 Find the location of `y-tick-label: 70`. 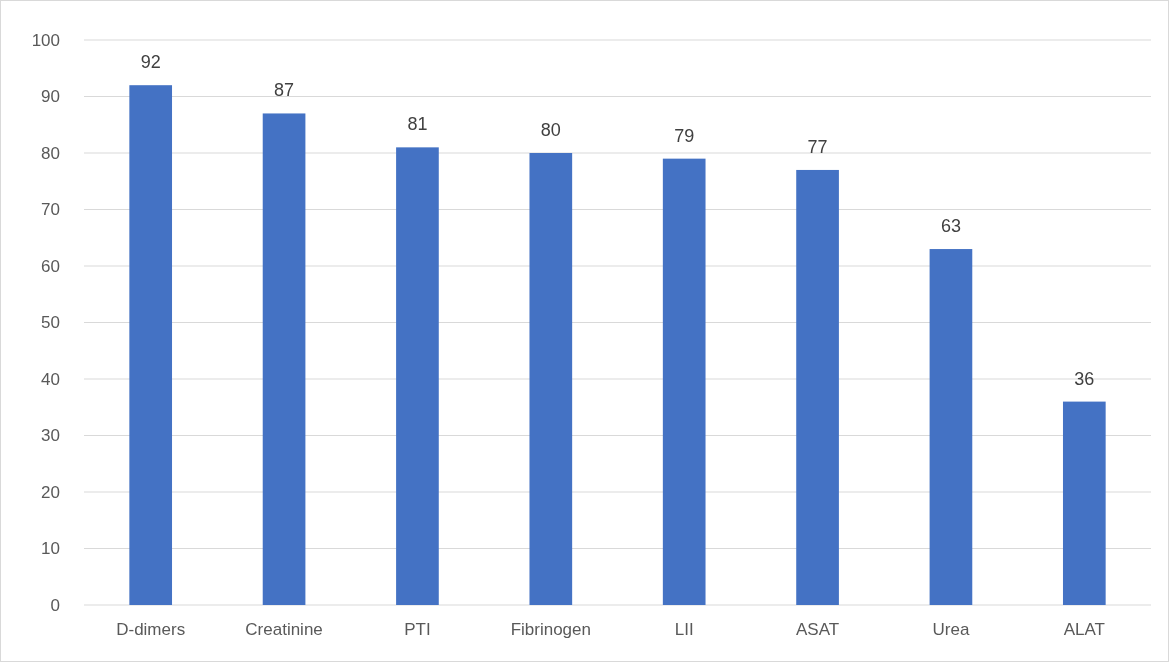

y-tick-label: 70 is located at coordinates (50, 210).